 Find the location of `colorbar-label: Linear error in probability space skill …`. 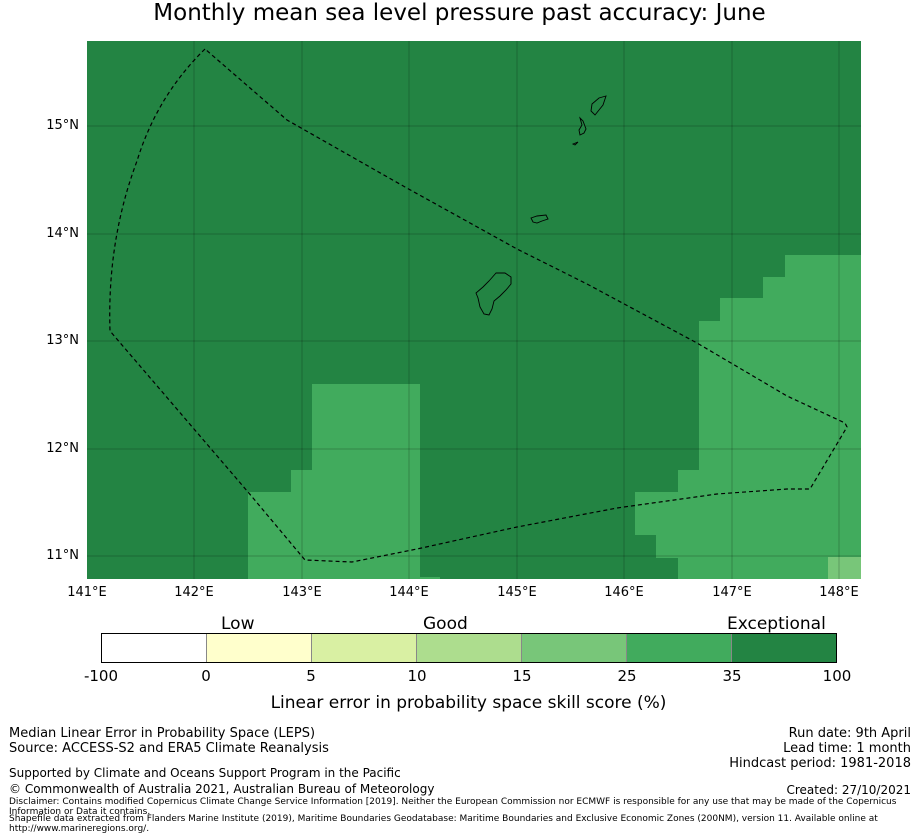

colorbar-label: Linear error in probability space skill … is located at coordinates (468, 703).